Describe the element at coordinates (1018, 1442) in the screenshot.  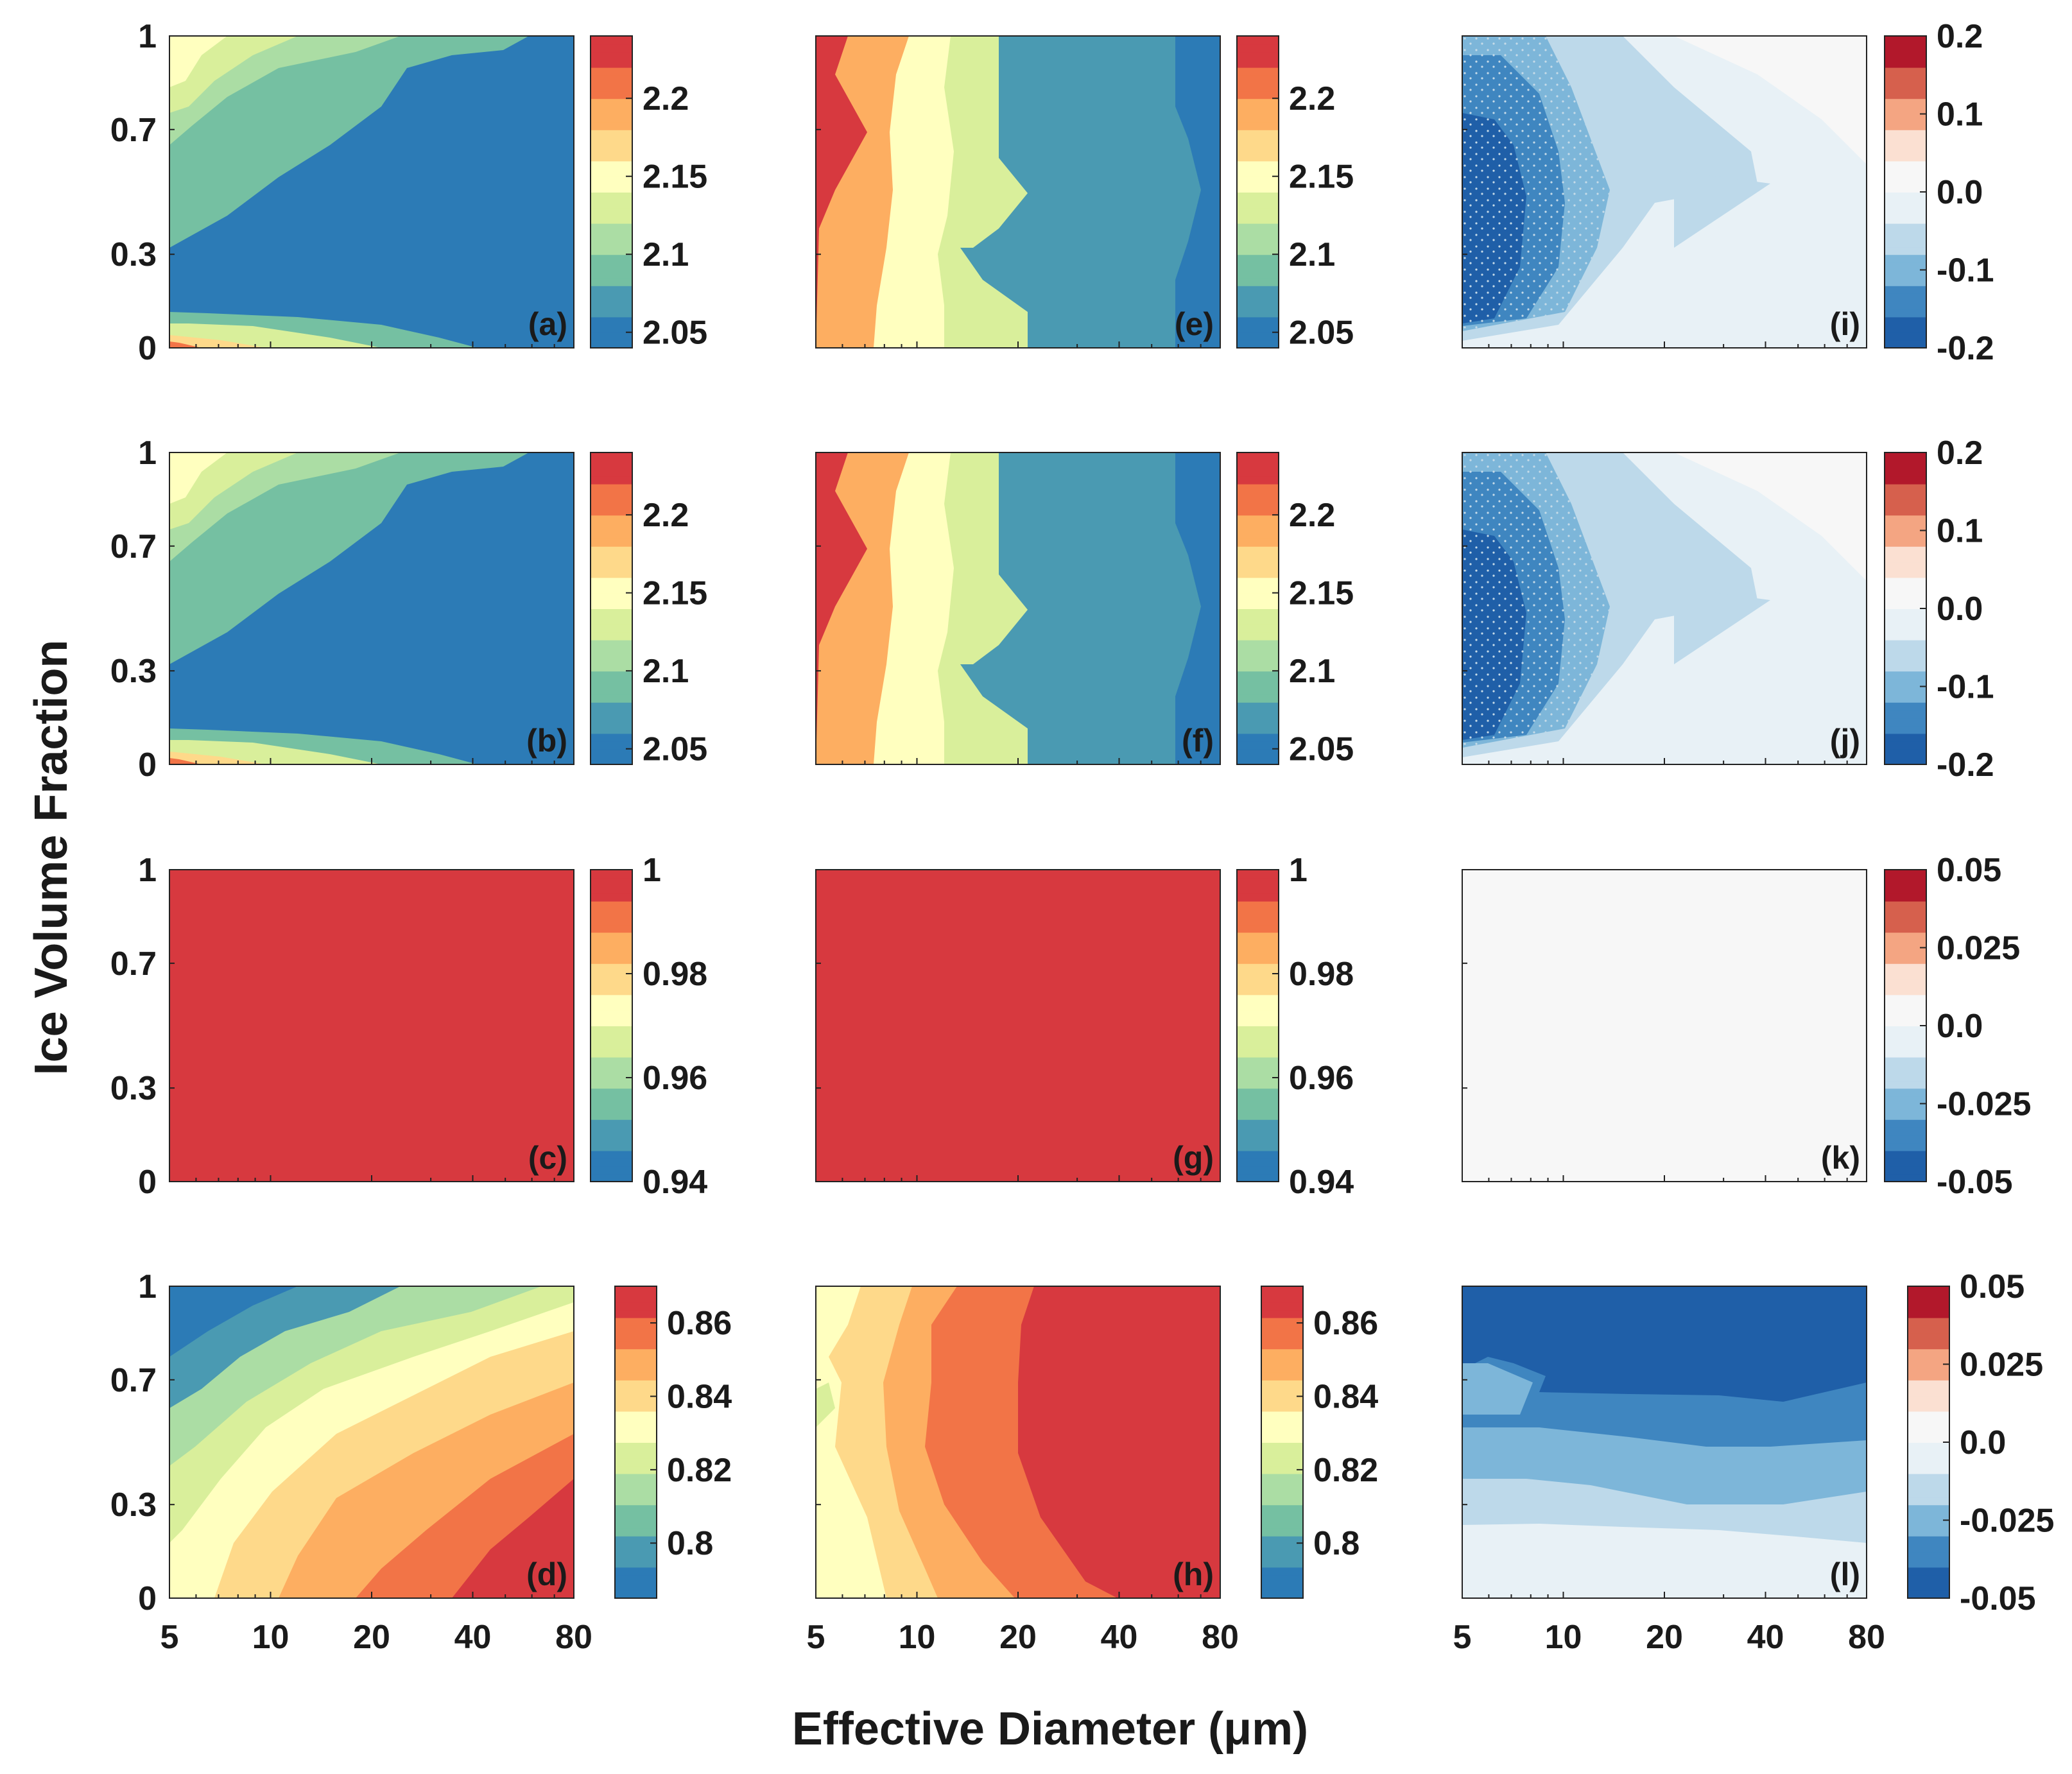
I see `contour-area-h` at that location.